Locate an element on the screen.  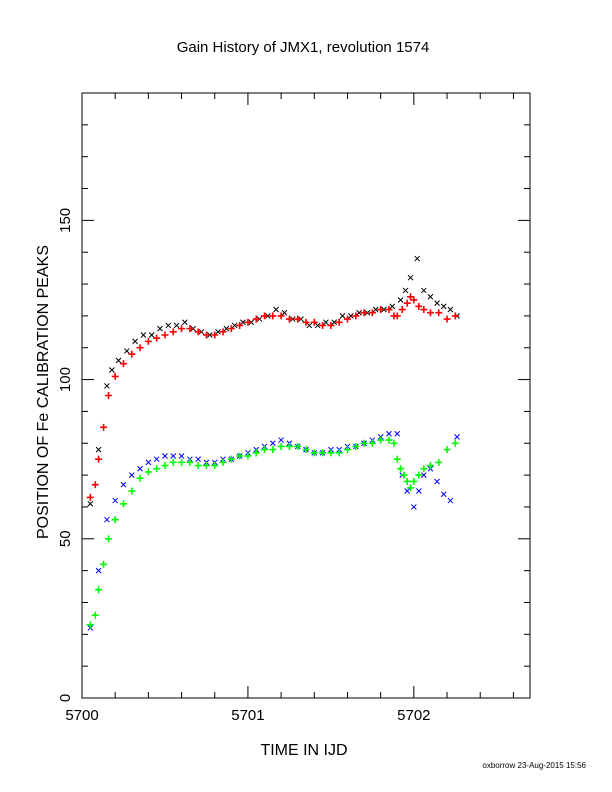
x-tick-label: 5701 is located at coordinates (247, 715).